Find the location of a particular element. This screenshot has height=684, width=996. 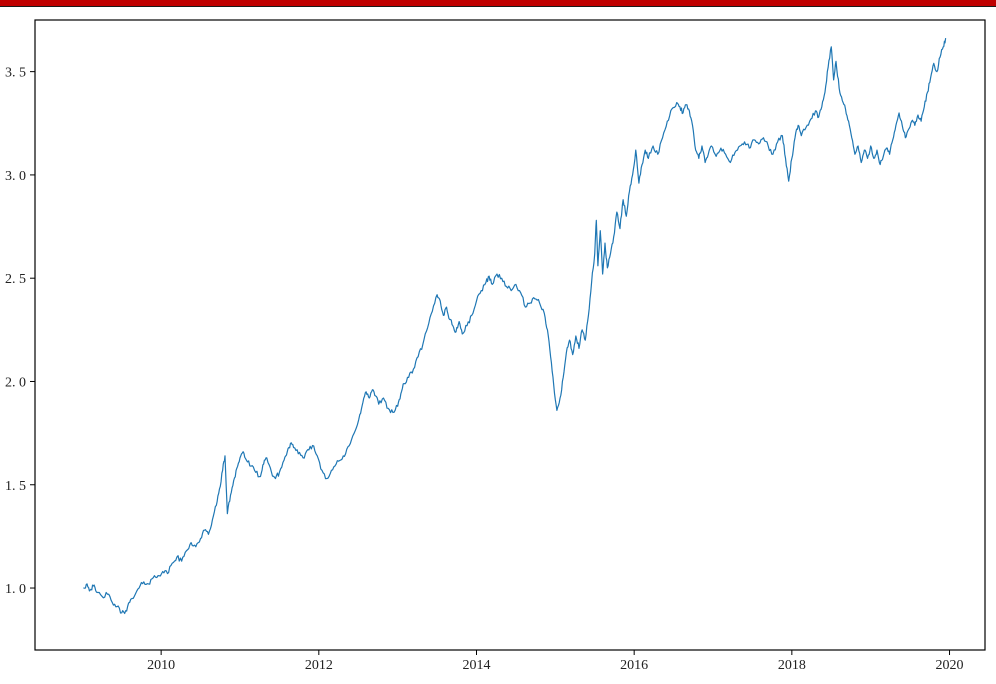

y-tick-label: 1. 5 is located at coordinates (15, 486).